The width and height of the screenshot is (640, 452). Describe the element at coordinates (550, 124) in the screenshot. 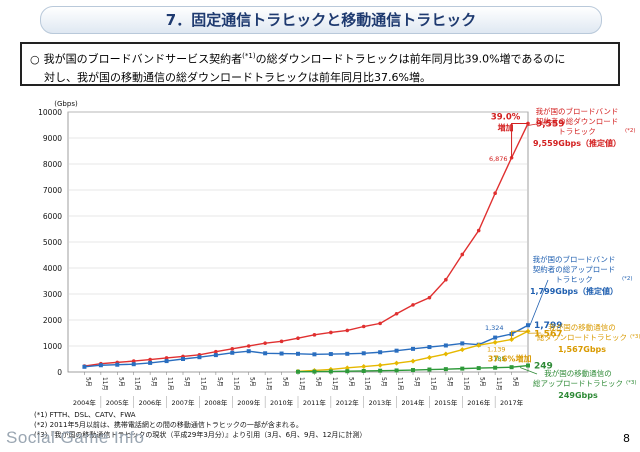

I see `value-label-bb-down-last: 9,559` at that location.